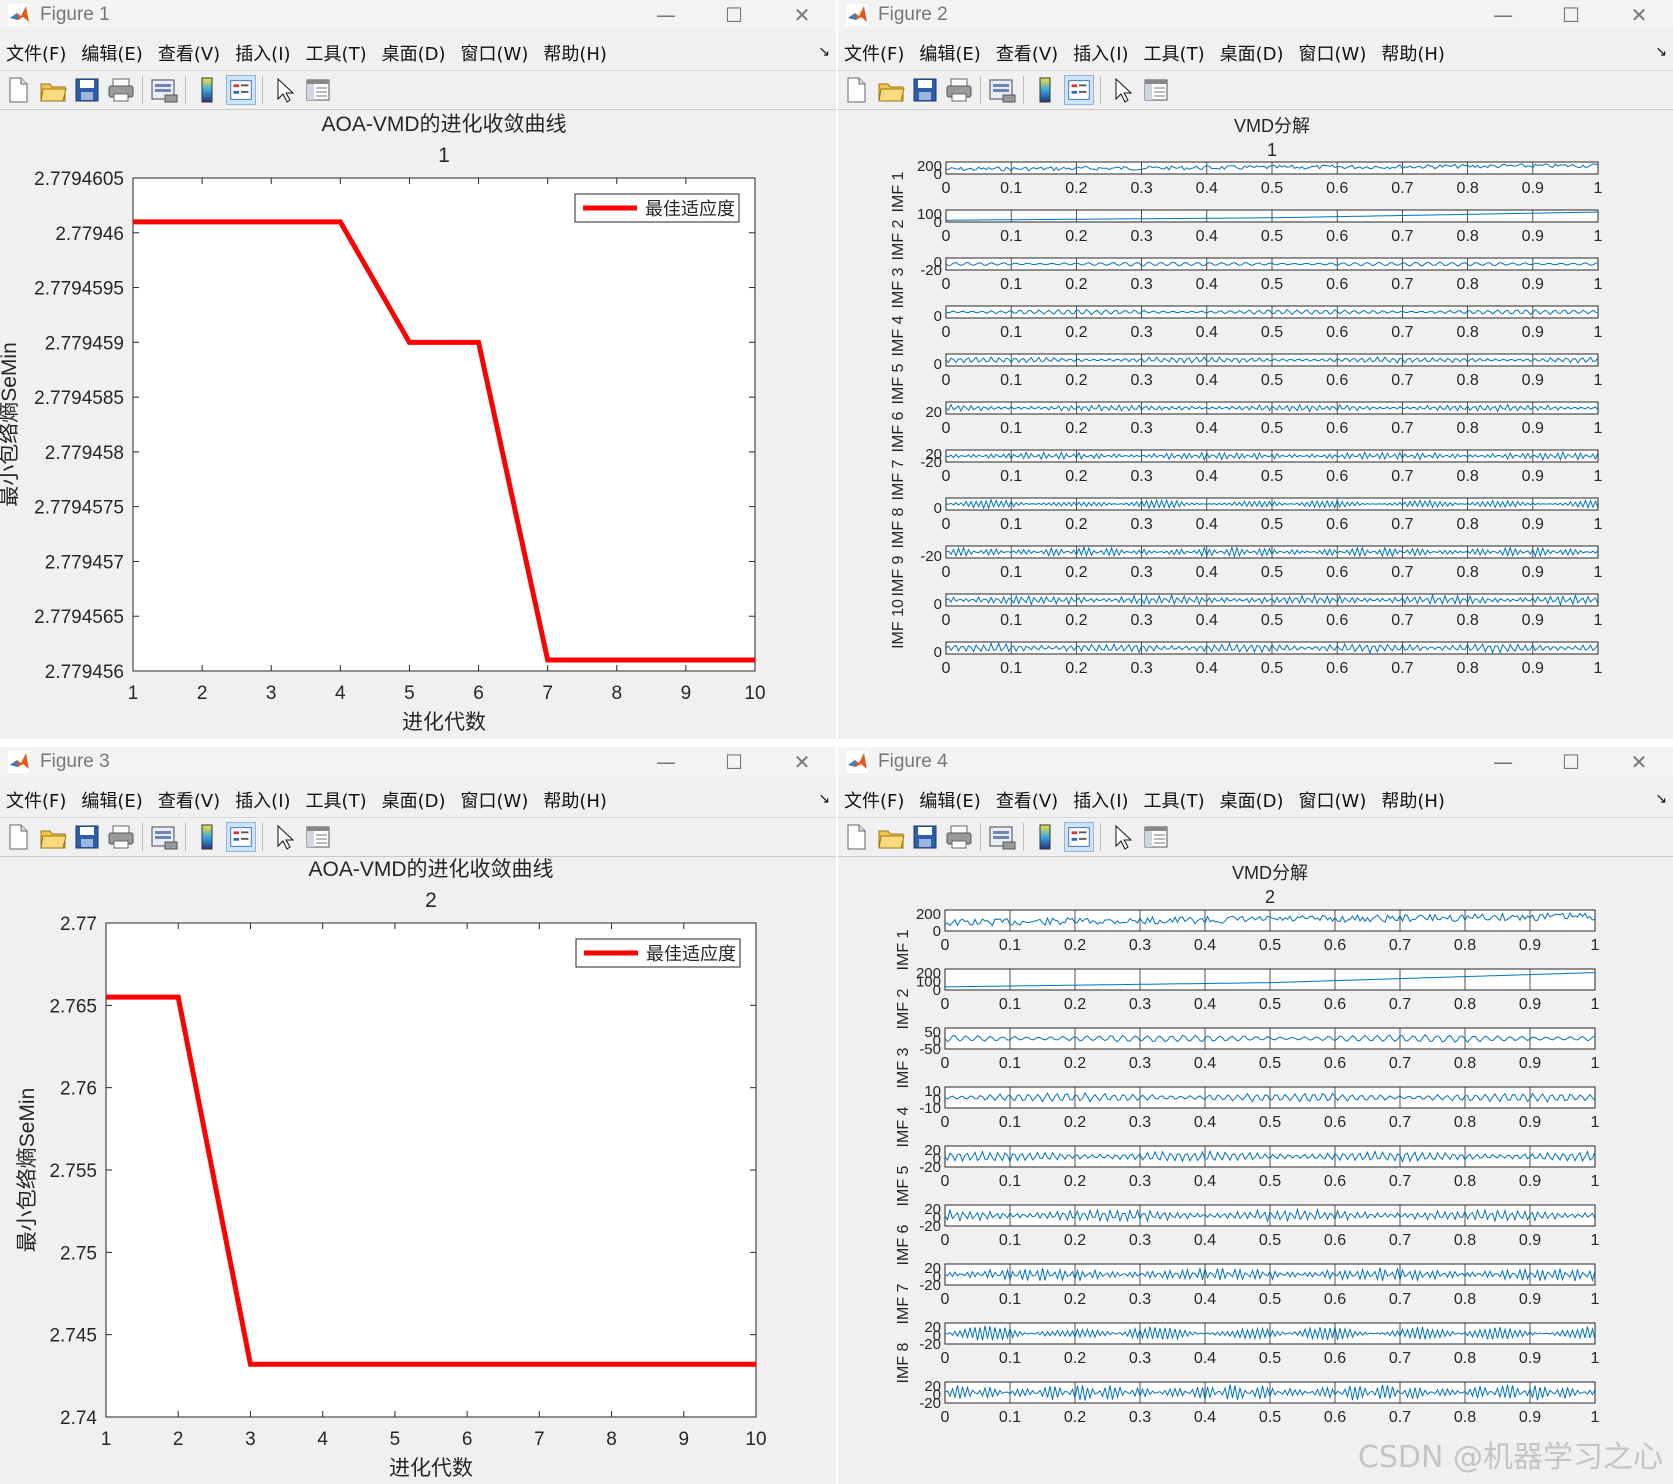 Image resolution: width=1673 pixels, height=1484 pixels. I want to click on y-tick-label: 20, so click(932, 1150).